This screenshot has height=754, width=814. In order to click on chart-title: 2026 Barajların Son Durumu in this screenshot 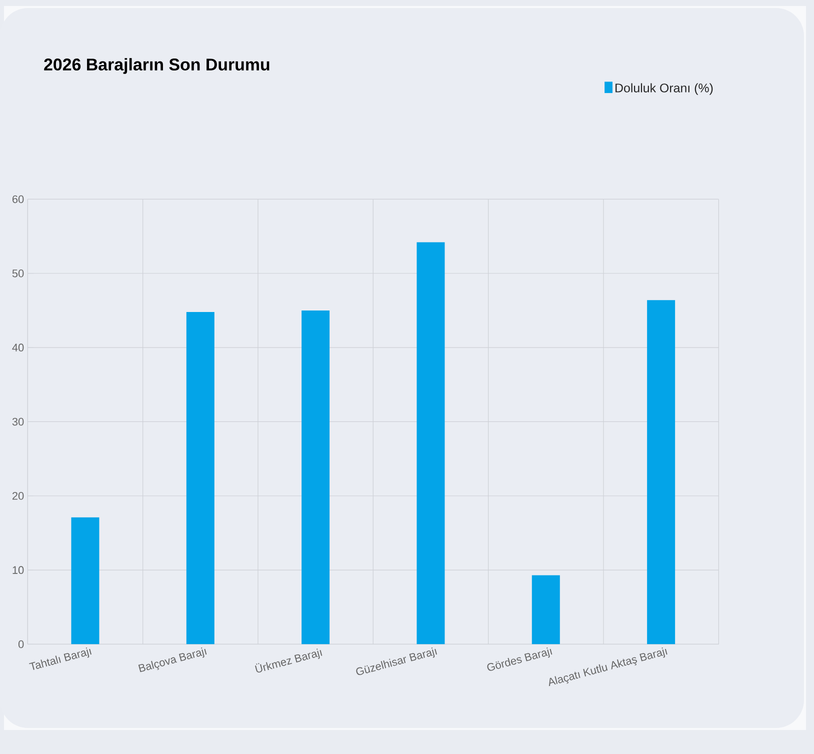, I will do `click(157, 66)`.